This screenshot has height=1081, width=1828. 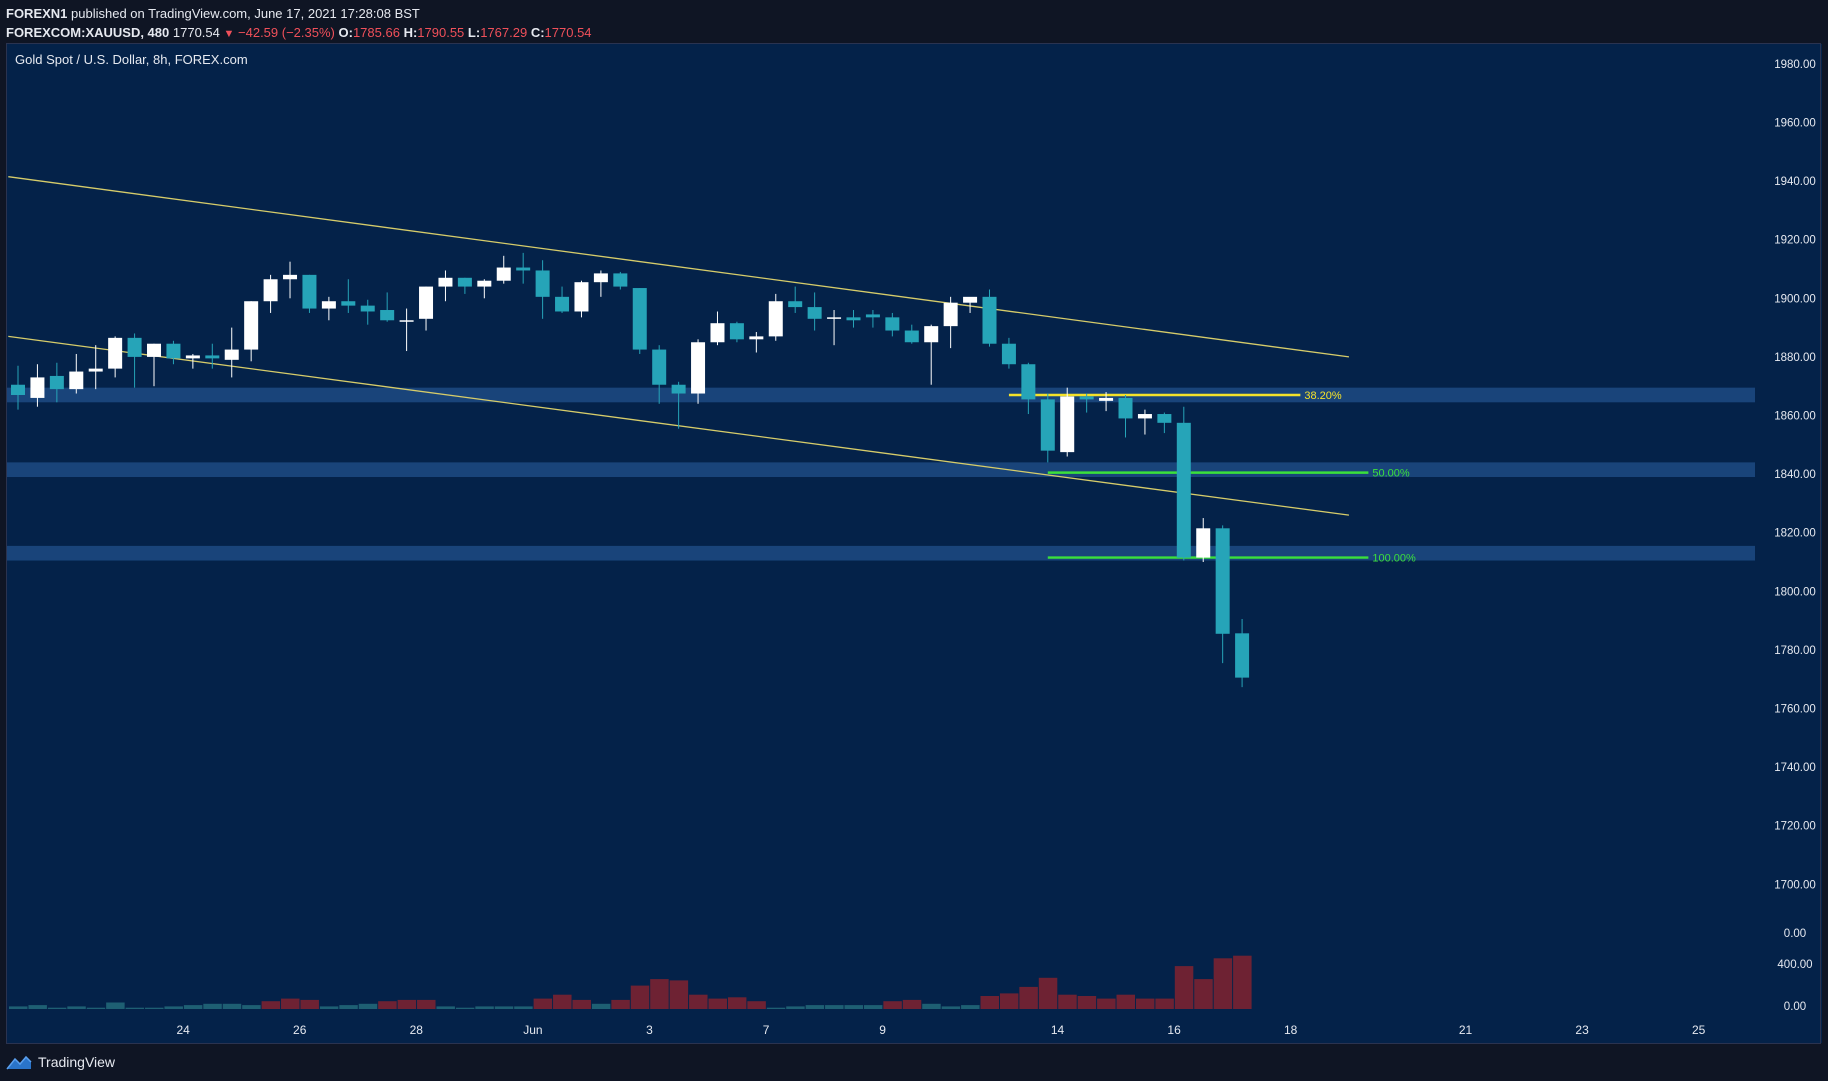 What do you see at coordinates (1323, 396) in the screenshot?
I see `fib-level-label: 38.20%` at bounding box center [1323, 396].